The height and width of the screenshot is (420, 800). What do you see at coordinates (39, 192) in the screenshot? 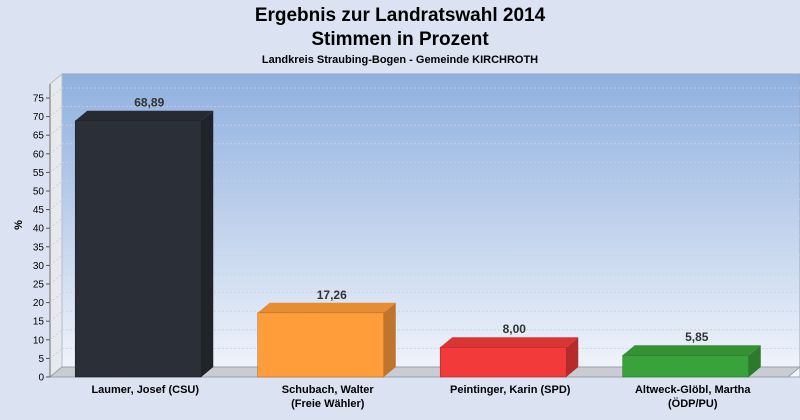
I see `y-tick-label: 50` at bounding box center [39, 192].